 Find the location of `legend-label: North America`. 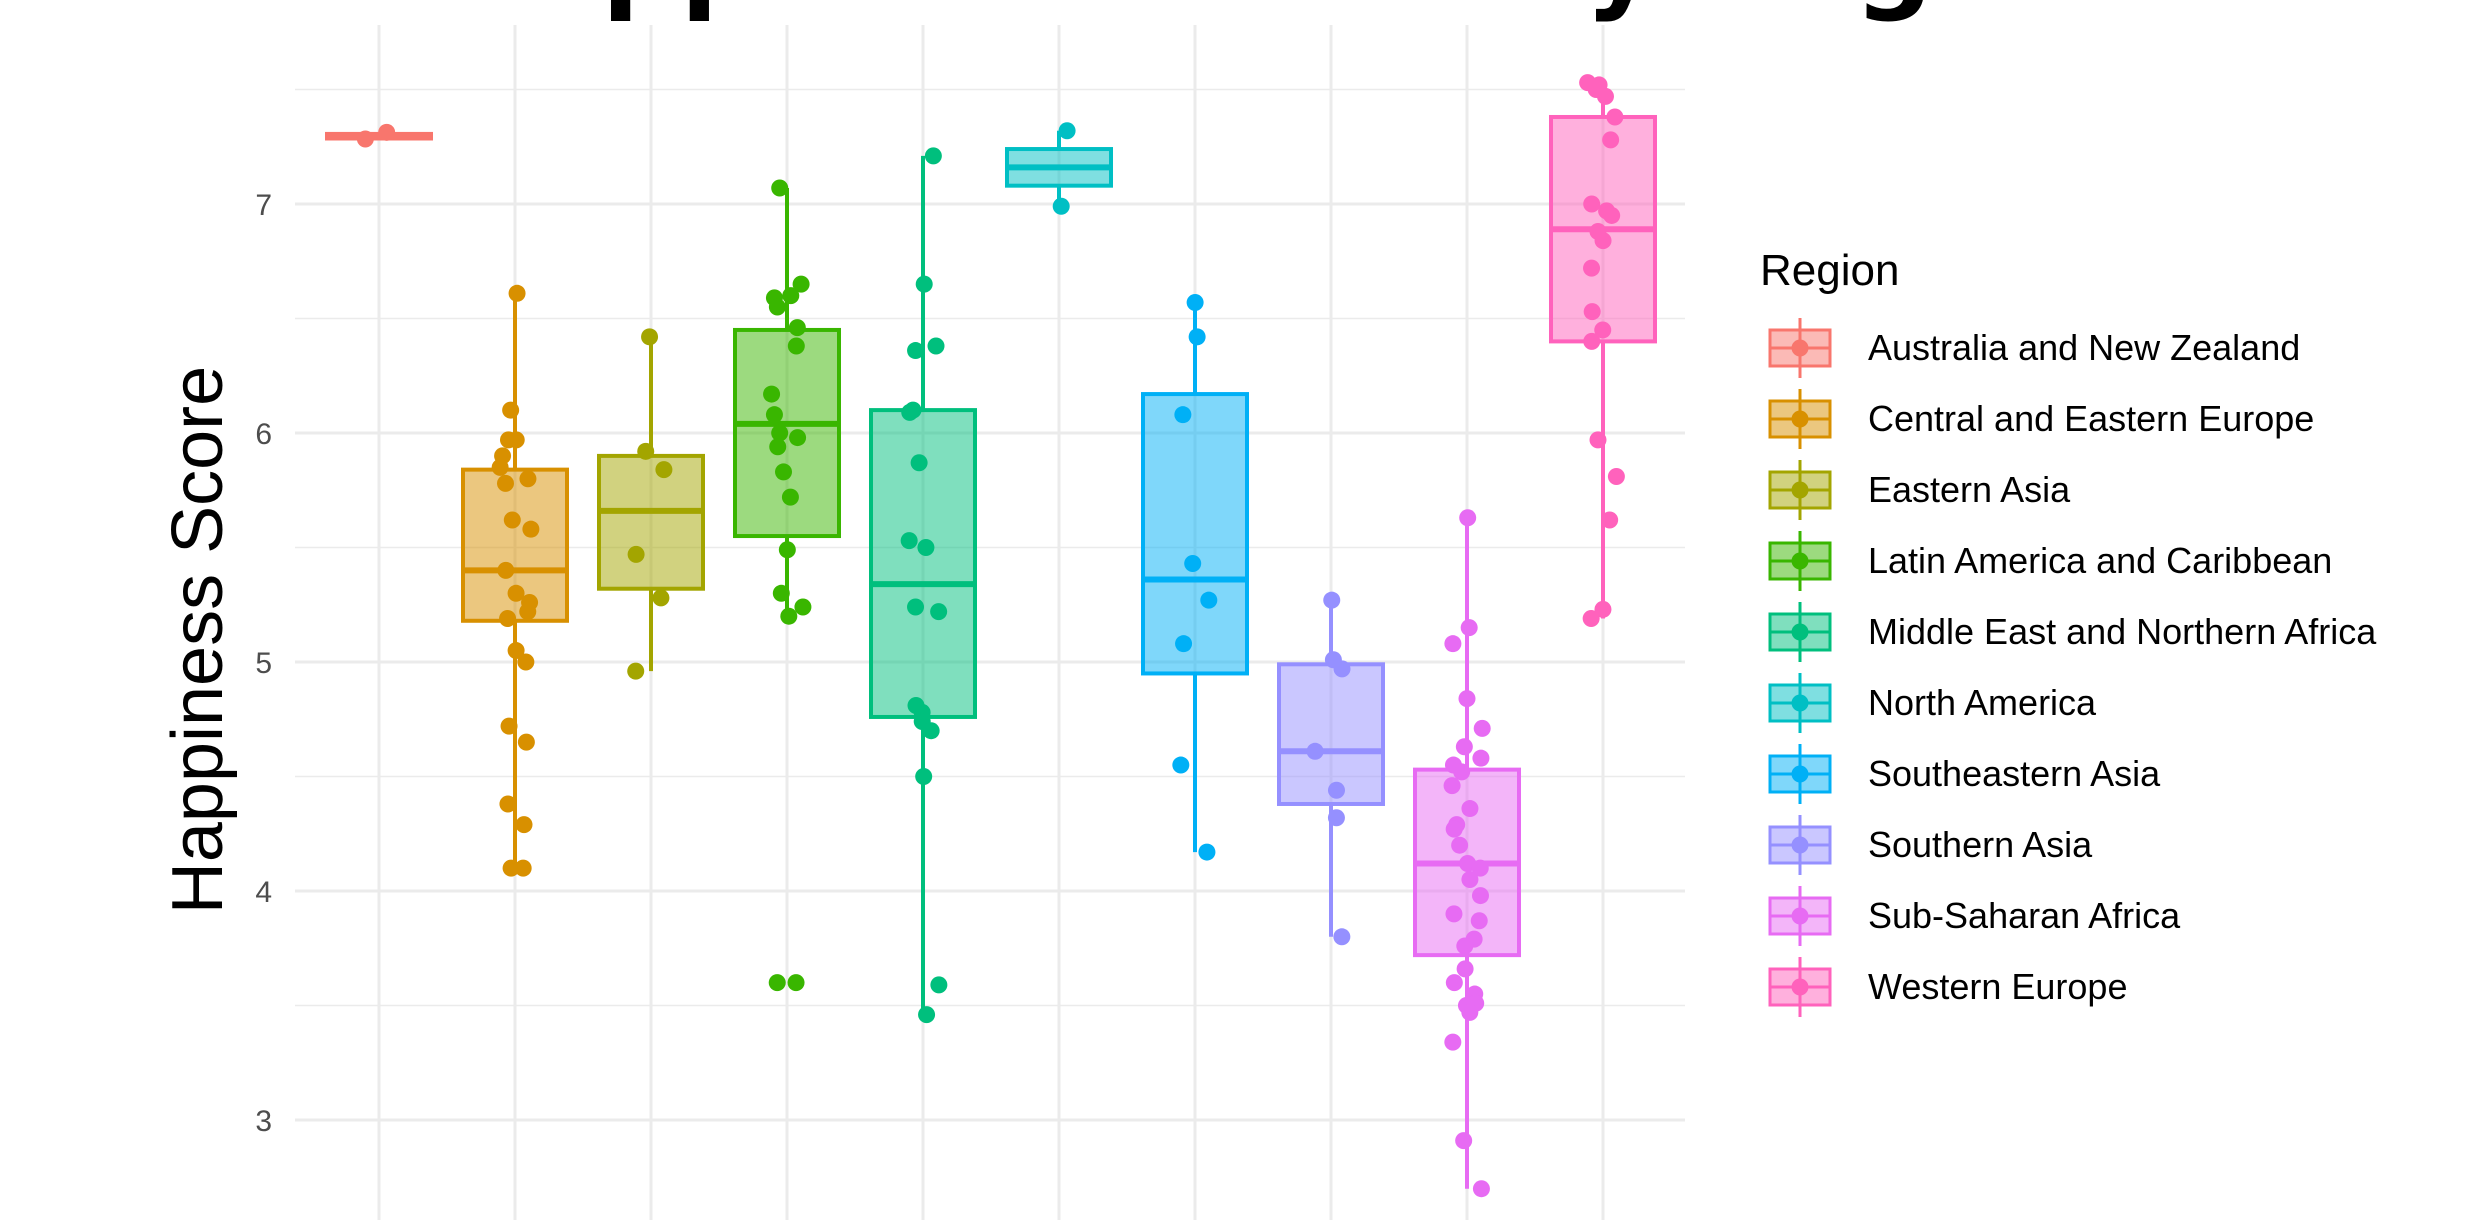

legend-label: North America is located at coordinates (1982, 702).